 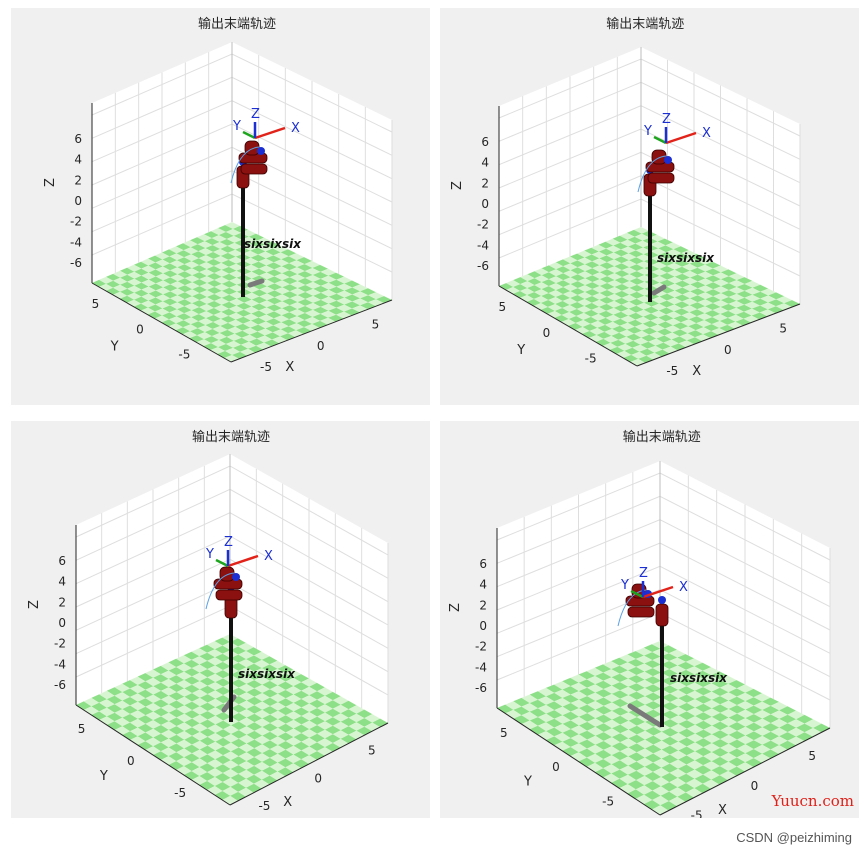 What do you see at coordinates (483, 225) in the screenshot?
I see `z-tick-label: -2` at bounding box center [483, 225].